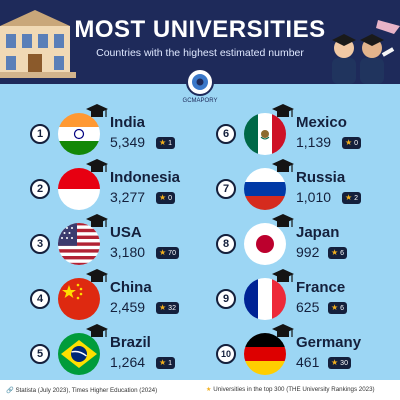  Describe the element at coordinates (115, 353) in the screenshot. I see `list-item-brazil: 5 Brazil 1,264 ★ 1` at that location.